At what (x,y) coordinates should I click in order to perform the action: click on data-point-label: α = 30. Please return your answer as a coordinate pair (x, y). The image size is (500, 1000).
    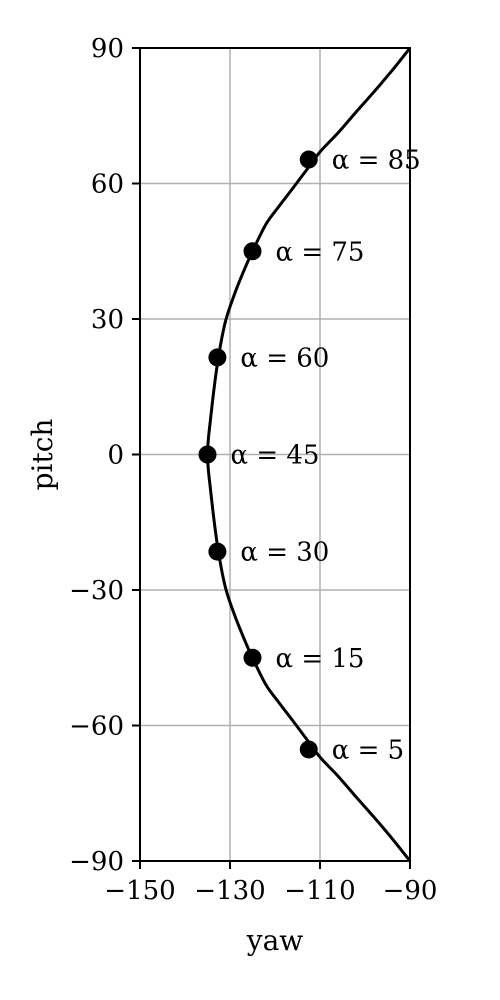
    Looking at the image, I should click on (284, 553).